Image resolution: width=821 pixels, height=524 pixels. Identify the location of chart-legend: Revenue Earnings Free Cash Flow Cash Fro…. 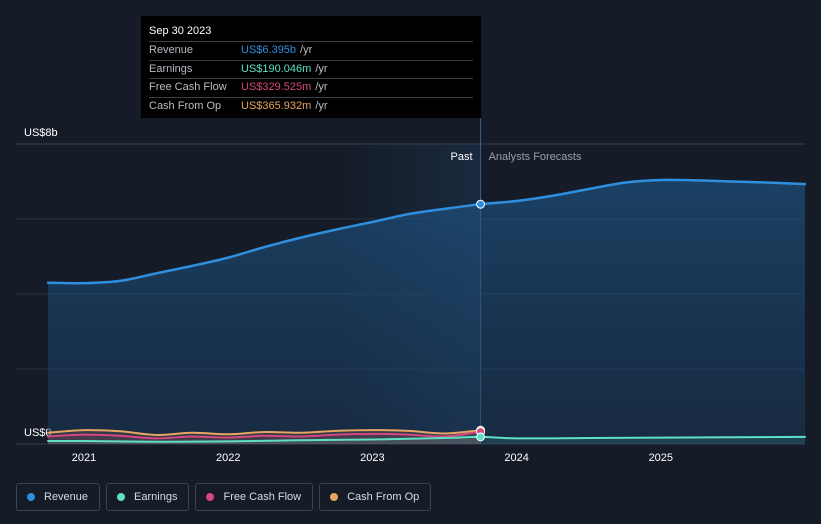
(224, 497).